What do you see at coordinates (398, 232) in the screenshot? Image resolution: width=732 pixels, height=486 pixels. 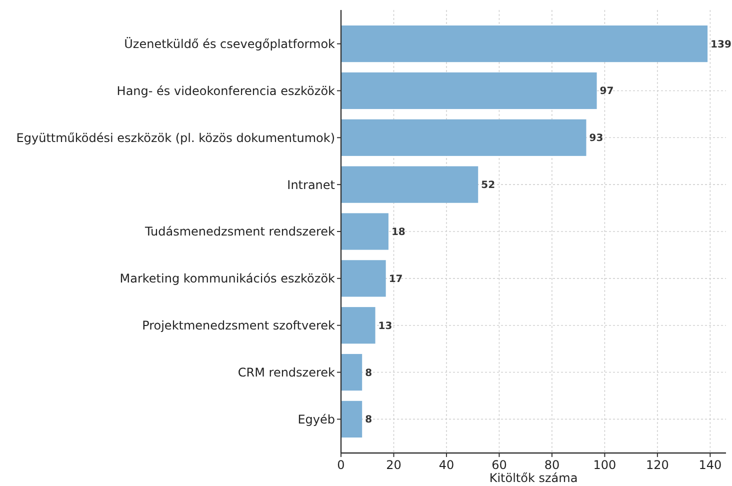 I see `data-label: 18` at bounding box center [398, 232].